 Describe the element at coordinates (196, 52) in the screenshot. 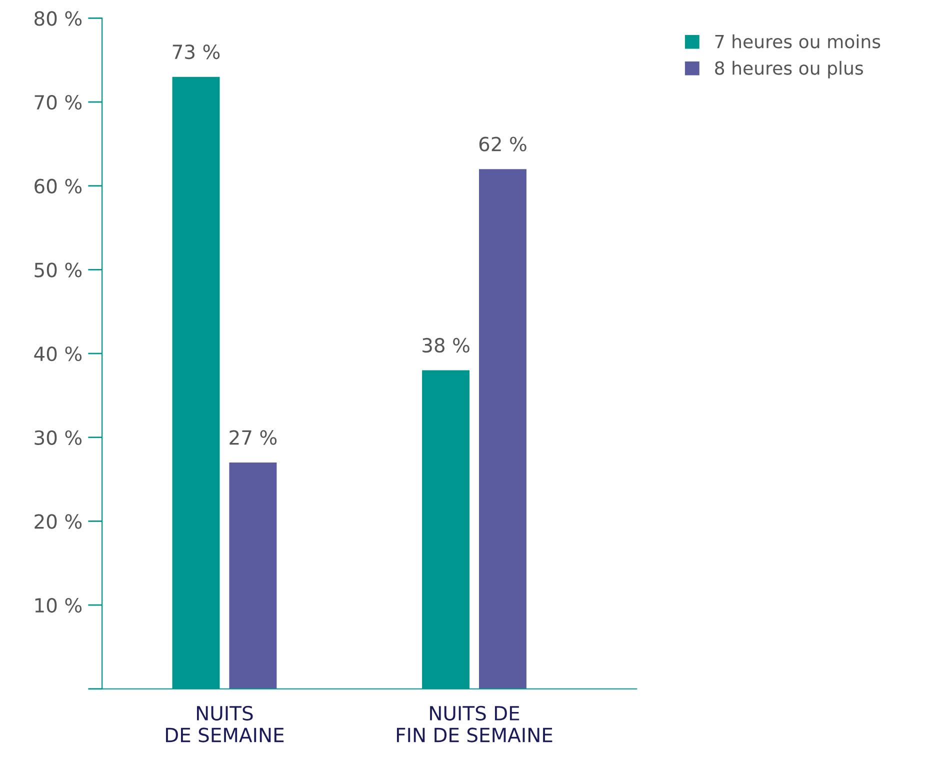

I see `data-label: 73 %` at that location.